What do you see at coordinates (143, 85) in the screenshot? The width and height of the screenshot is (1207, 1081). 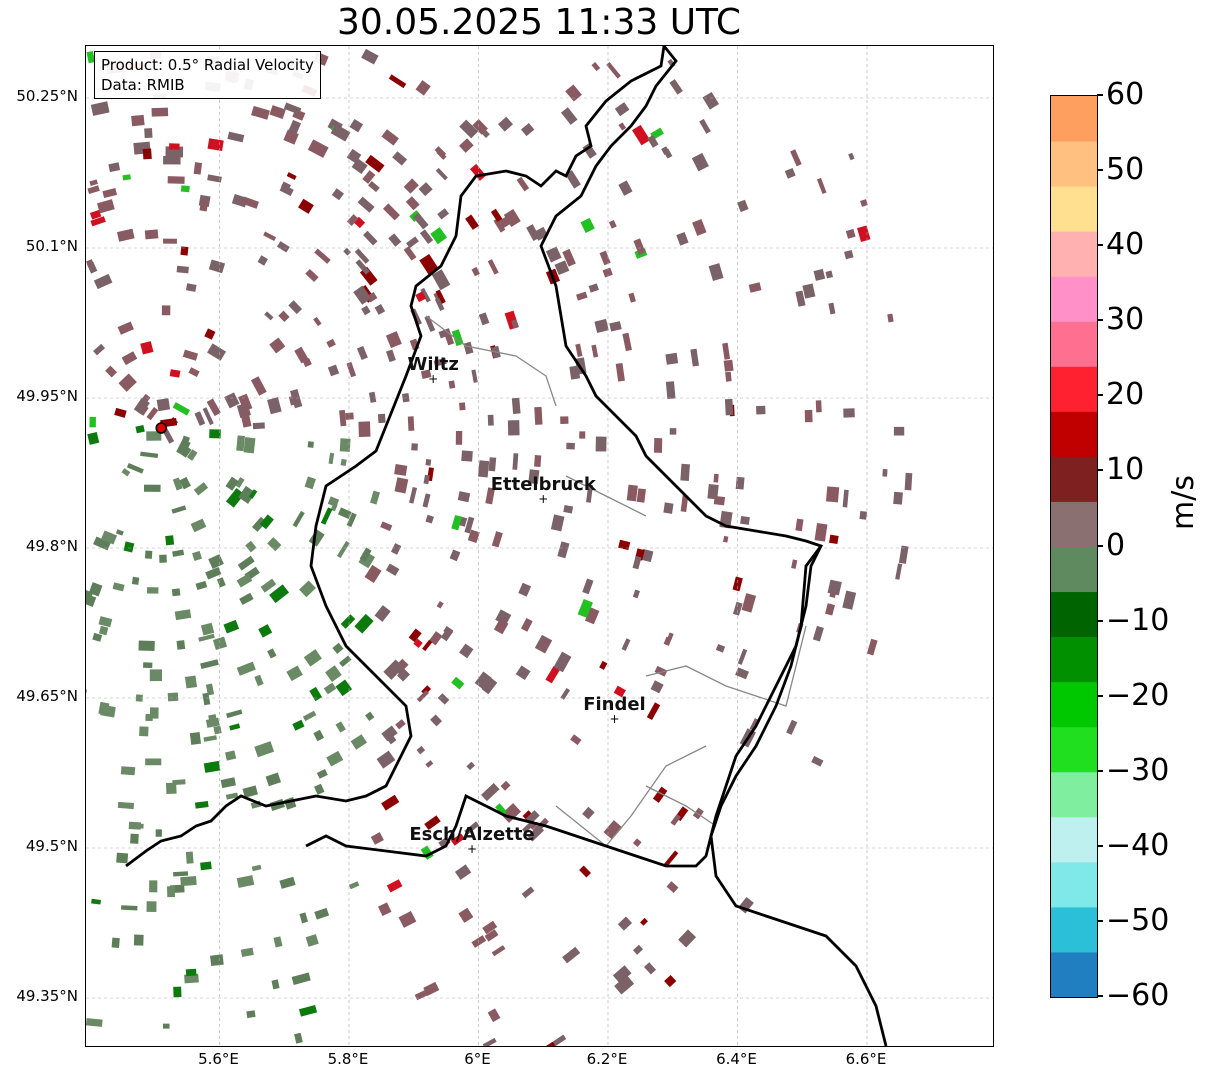 I see `data-source-label: Data: RMIB` at bounding box center [143, 85].